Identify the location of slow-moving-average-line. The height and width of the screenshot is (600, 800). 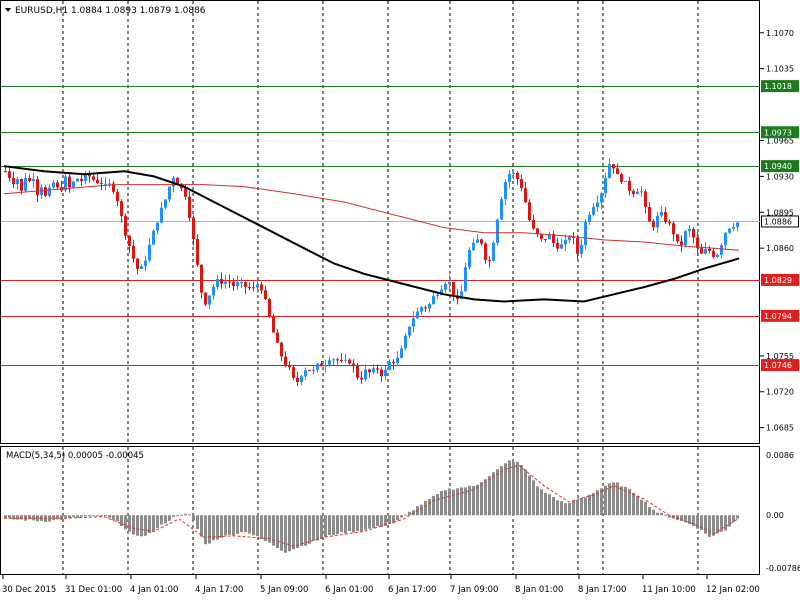
(371, 217).